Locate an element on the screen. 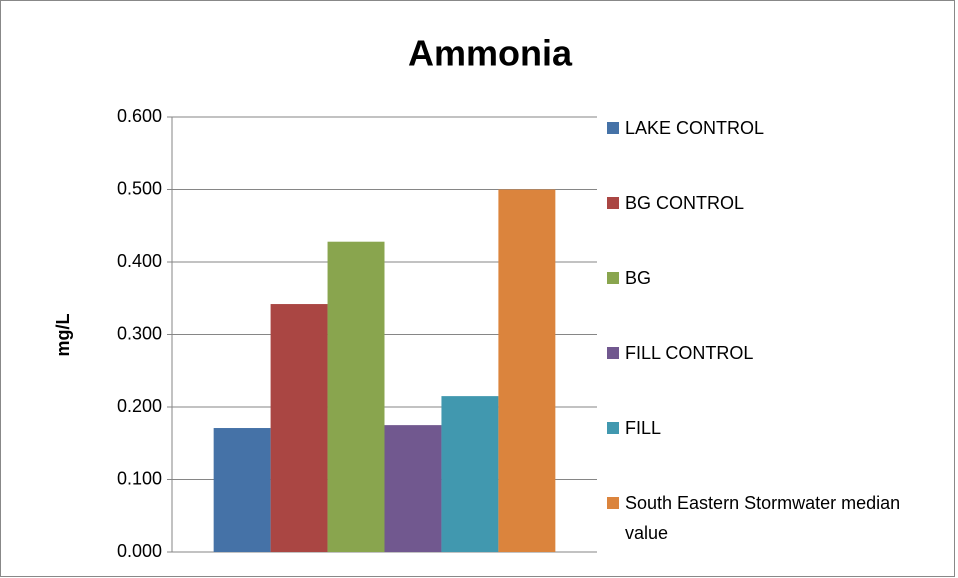 The image size is (958, 578). legend-entry: LAKE CONTROL is located at coordinates (777, 128).